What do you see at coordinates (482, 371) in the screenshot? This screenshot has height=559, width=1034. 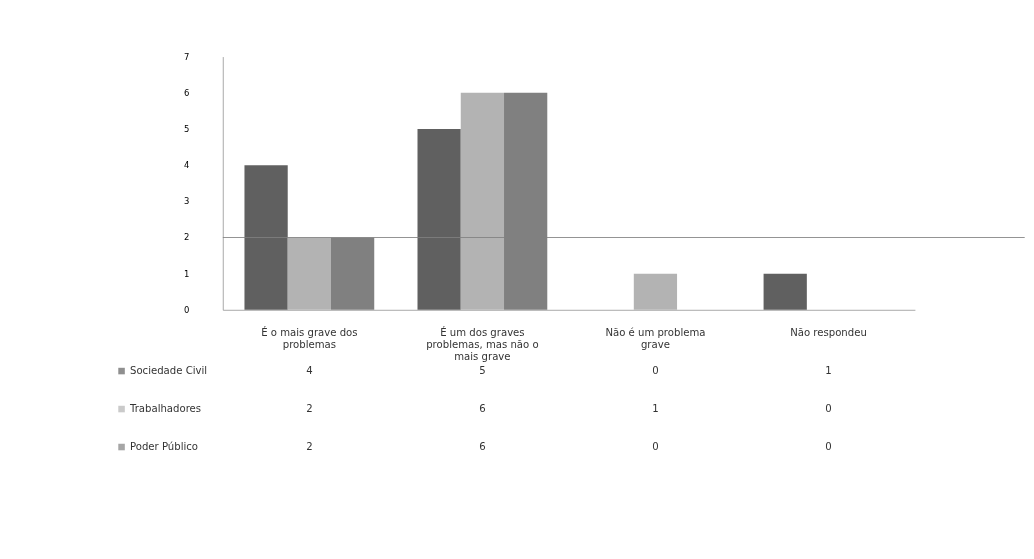 I see `data-label: 5` at bounding box center [482, 371].